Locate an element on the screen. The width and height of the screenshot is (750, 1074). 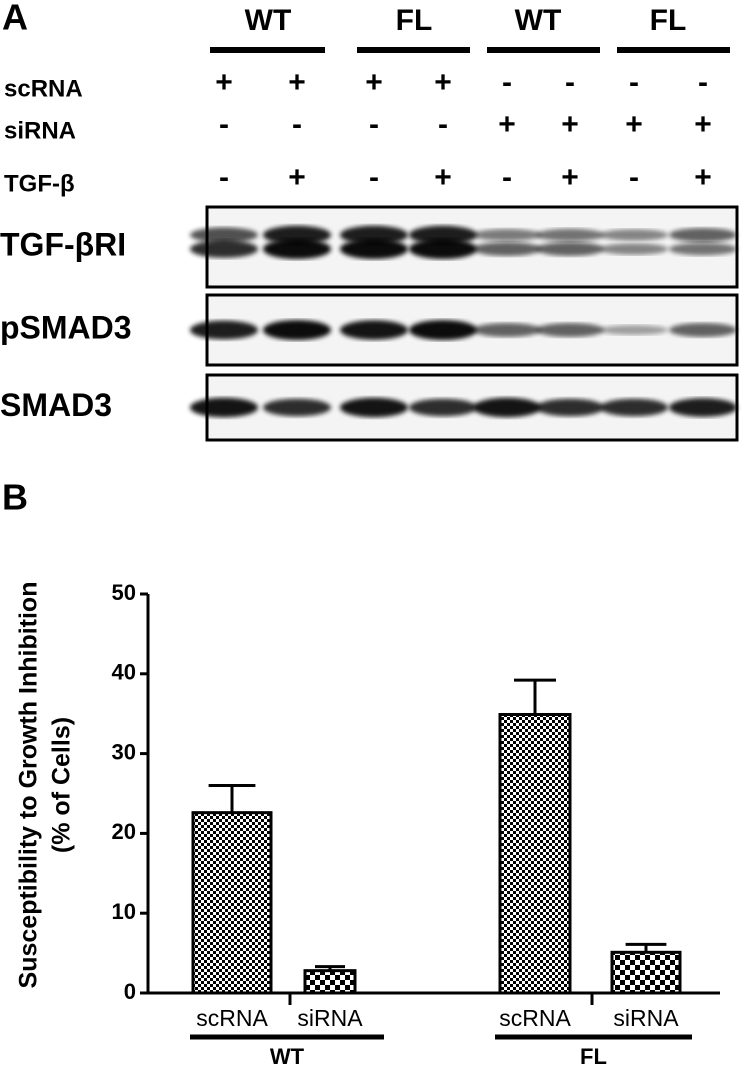
condition-label: siRNA is located at coordinates (40, 130).